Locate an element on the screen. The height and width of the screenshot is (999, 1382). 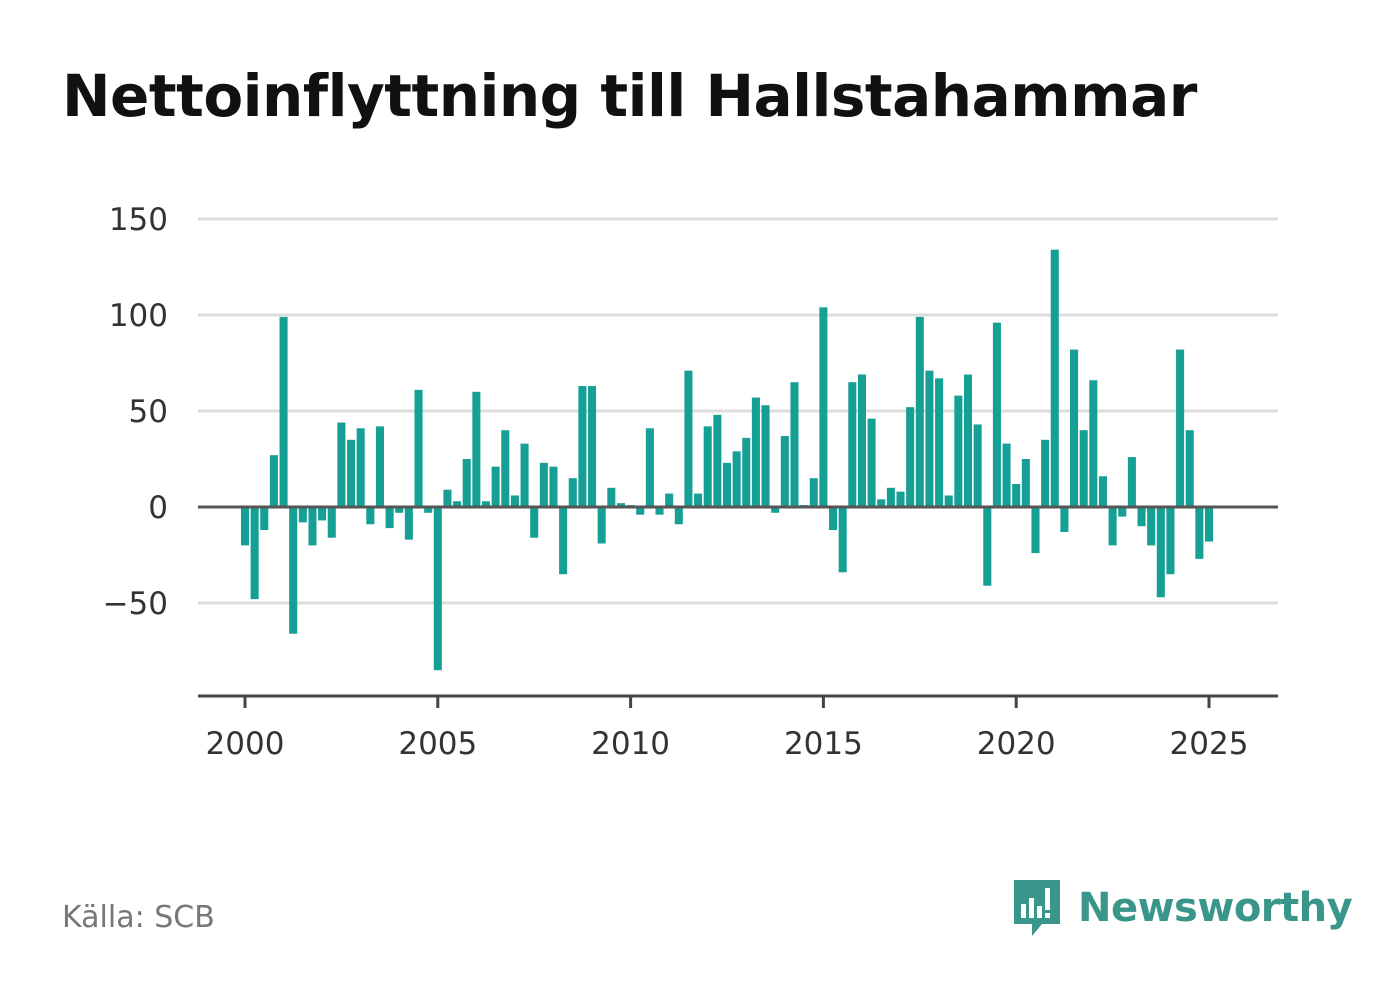
brand-logo: Newsworthy is located at coordinates (1182, 908).